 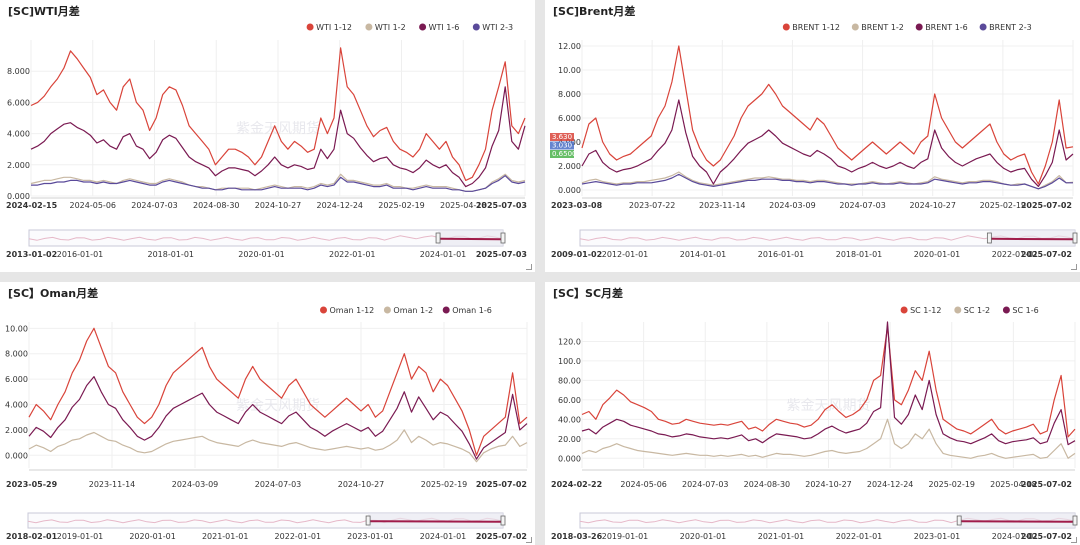 I want to click on legend-label: SC 1-6, so click(x=1025, y=310).